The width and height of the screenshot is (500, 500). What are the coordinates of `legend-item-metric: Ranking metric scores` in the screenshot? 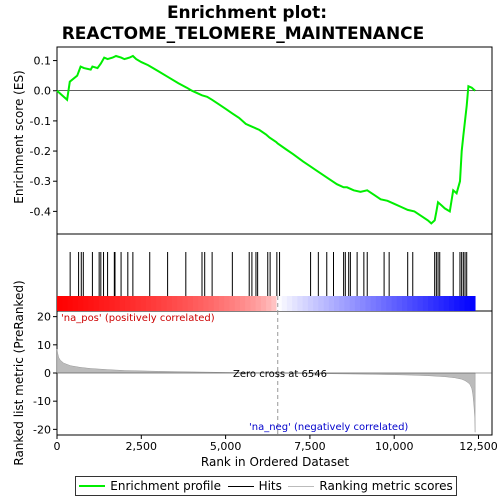 It's located at (370, 486).